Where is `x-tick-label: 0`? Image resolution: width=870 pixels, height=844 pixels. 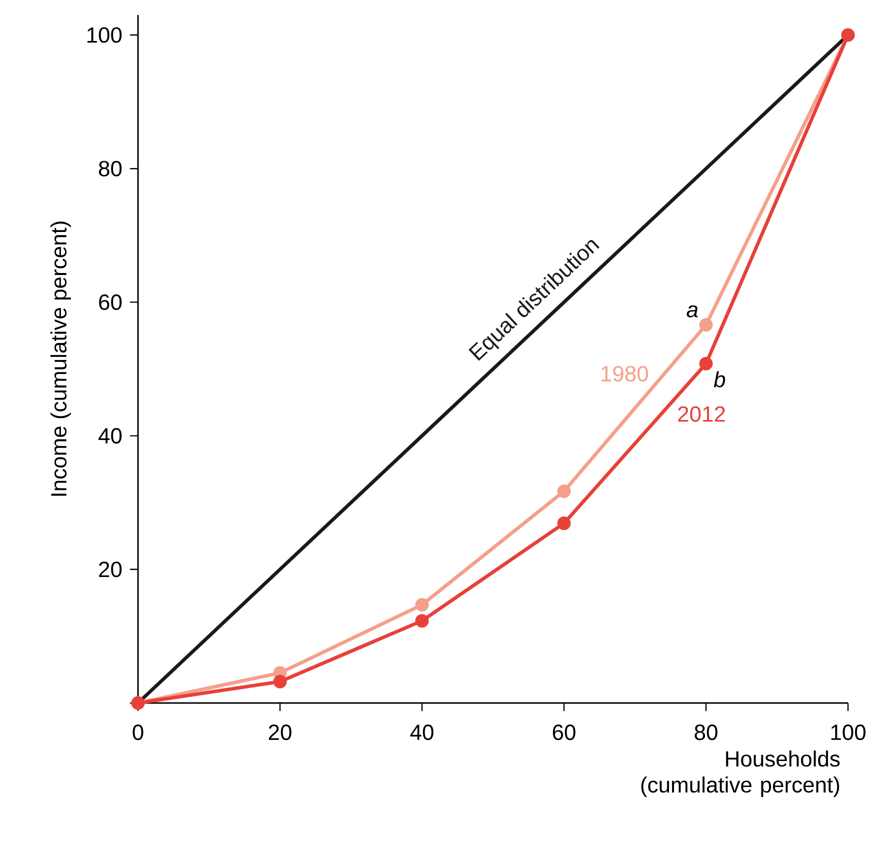 x-tick-label: 0 is located at coordinates (138, 732).